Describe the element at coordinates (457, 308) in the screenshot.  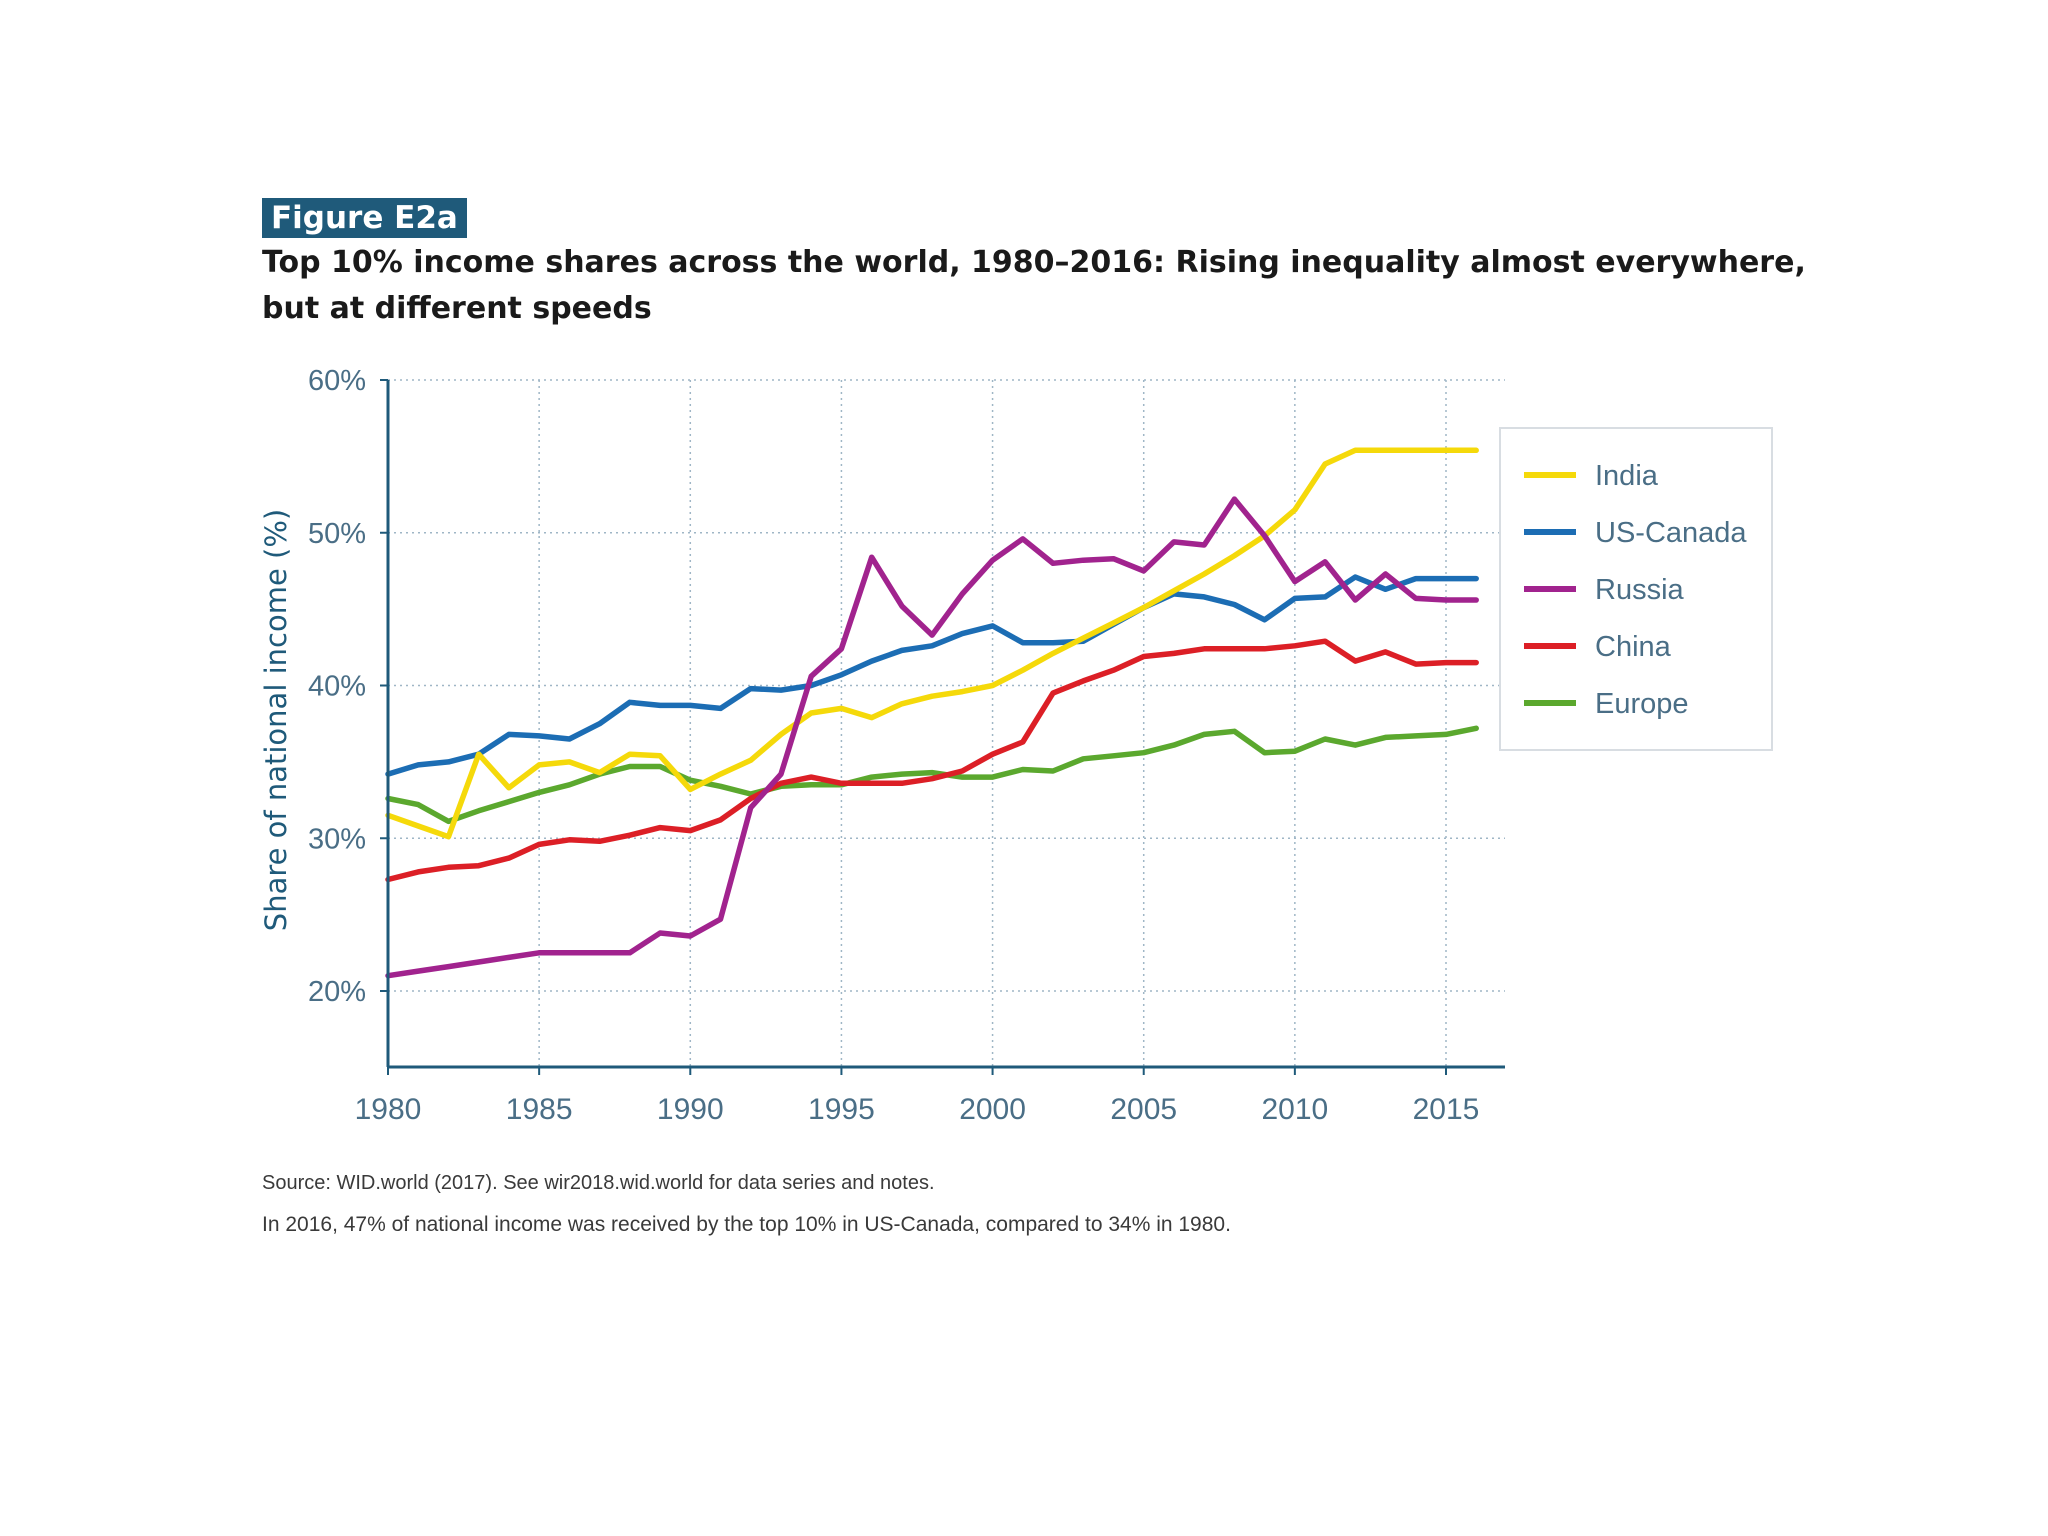
I see `figure-title-line-2: but at different speeds` at that location.